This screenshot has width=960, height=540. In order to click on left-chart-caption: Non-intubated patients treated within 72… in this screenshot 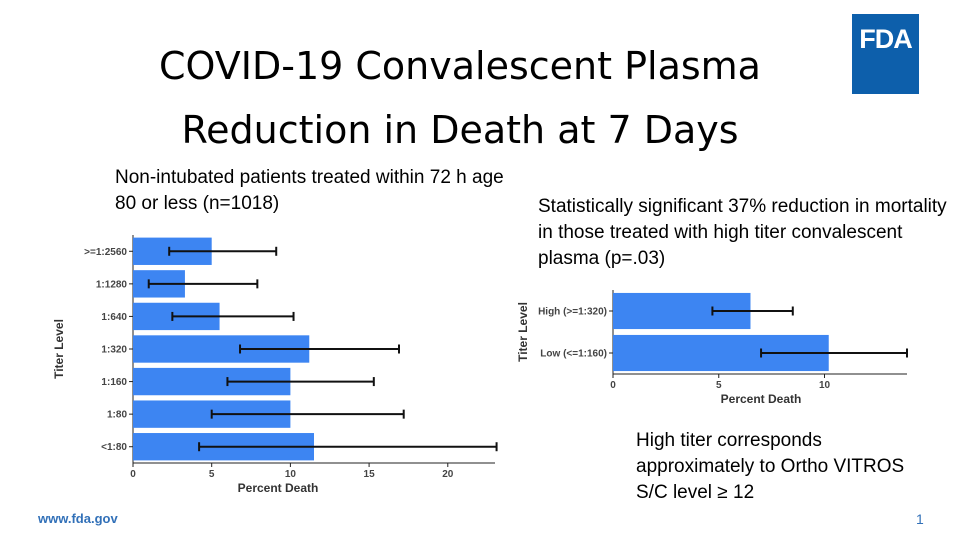, I will do `click(309, 190)`.